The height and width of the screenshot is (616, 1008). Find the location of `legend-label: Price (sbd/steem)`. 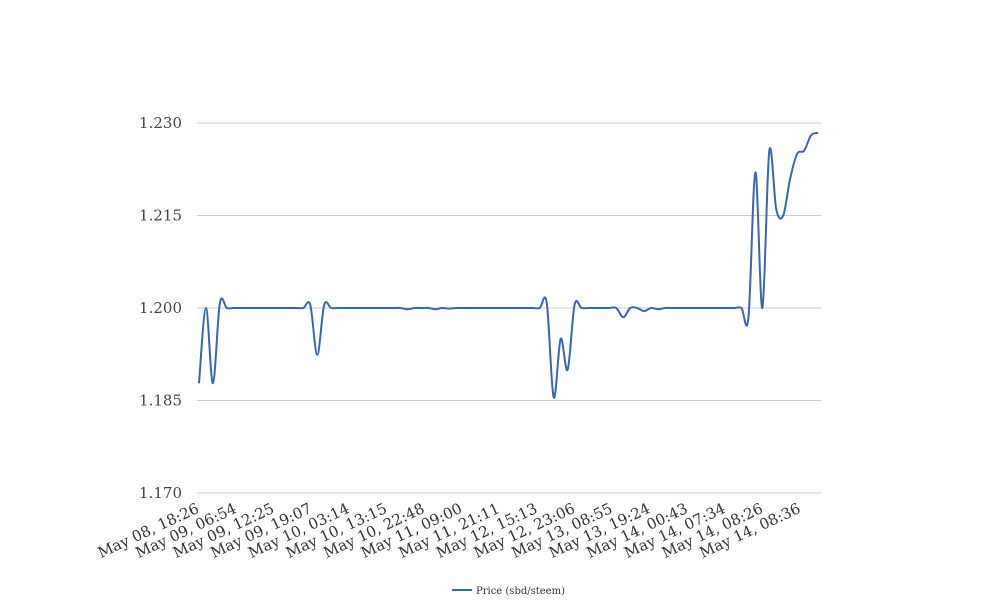

legend-label: Price (sbd/steem) is located at coordinates (520, 591).